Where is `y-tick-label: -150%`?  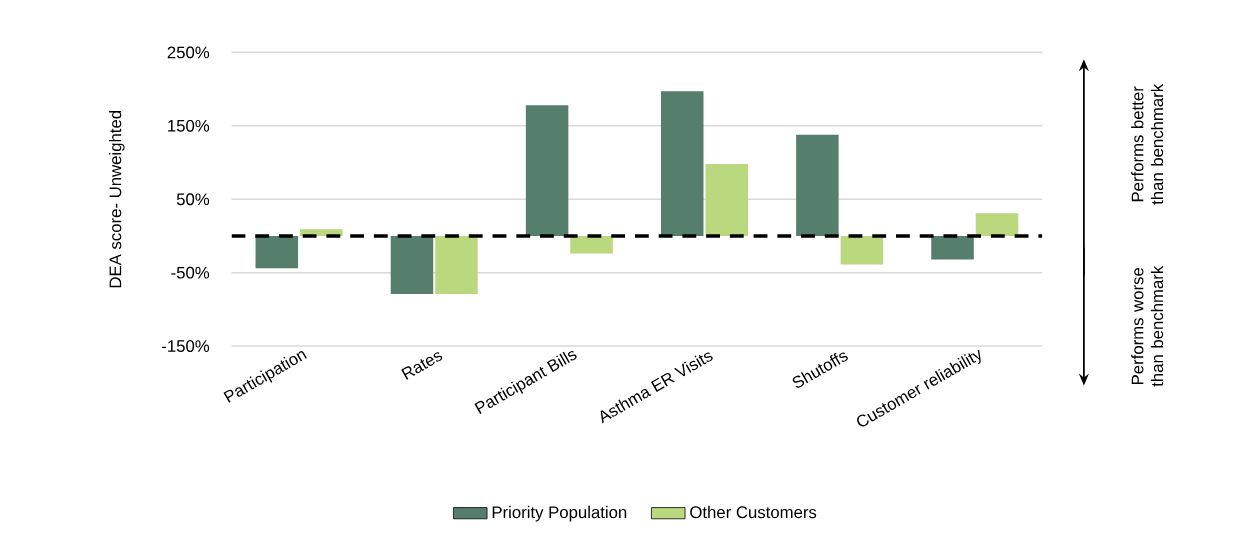
y-tick-label: -150% is located at coordinates (186, 346).